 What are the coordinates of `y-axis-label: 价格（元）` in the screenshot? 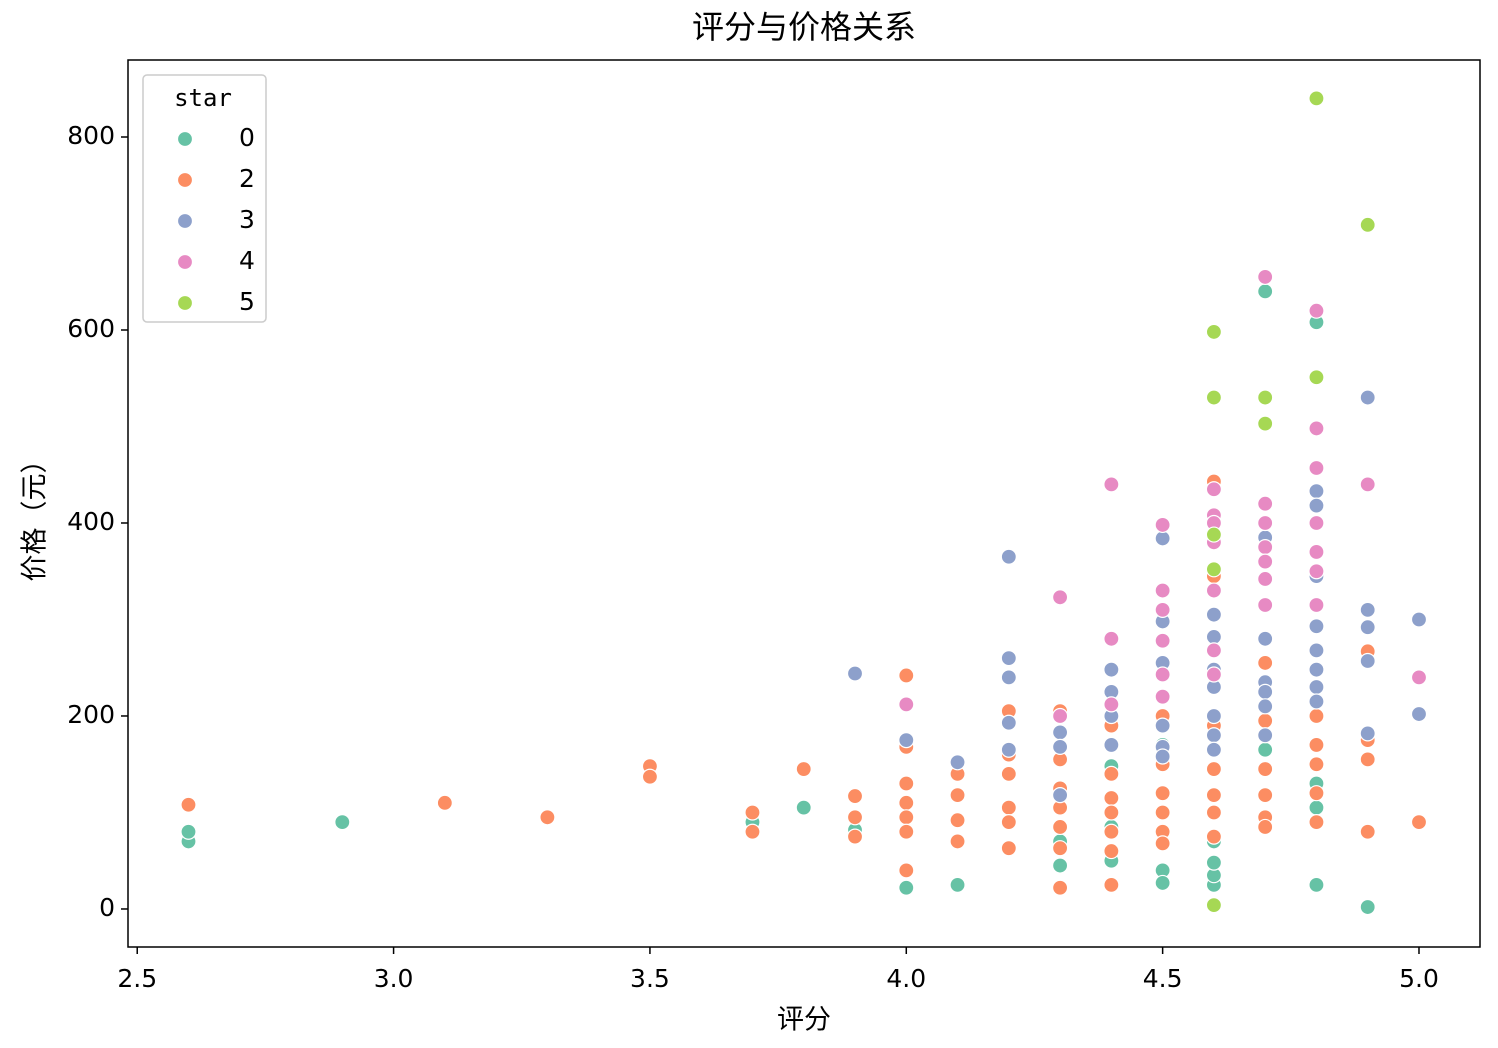 It's located at (35, 514).